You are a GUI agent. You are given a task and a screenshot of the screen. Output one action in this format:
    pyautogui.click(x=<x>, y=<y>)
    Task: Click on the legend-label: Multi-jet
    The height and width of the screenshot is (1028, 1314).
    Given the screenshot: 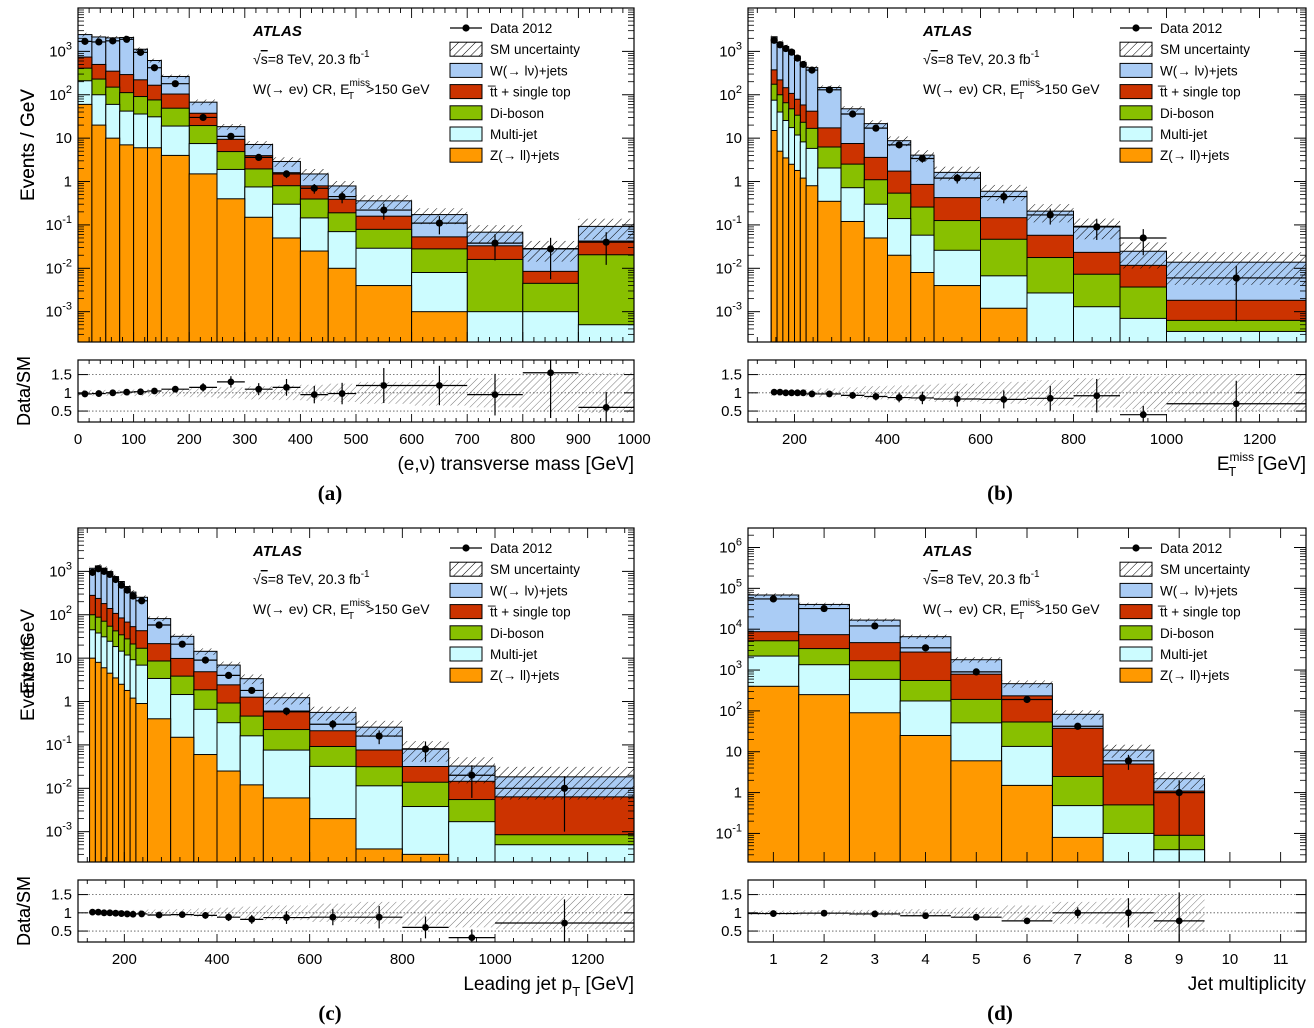 What is the action you would take?
    pyautogui.click(x=1184, y=134)
    